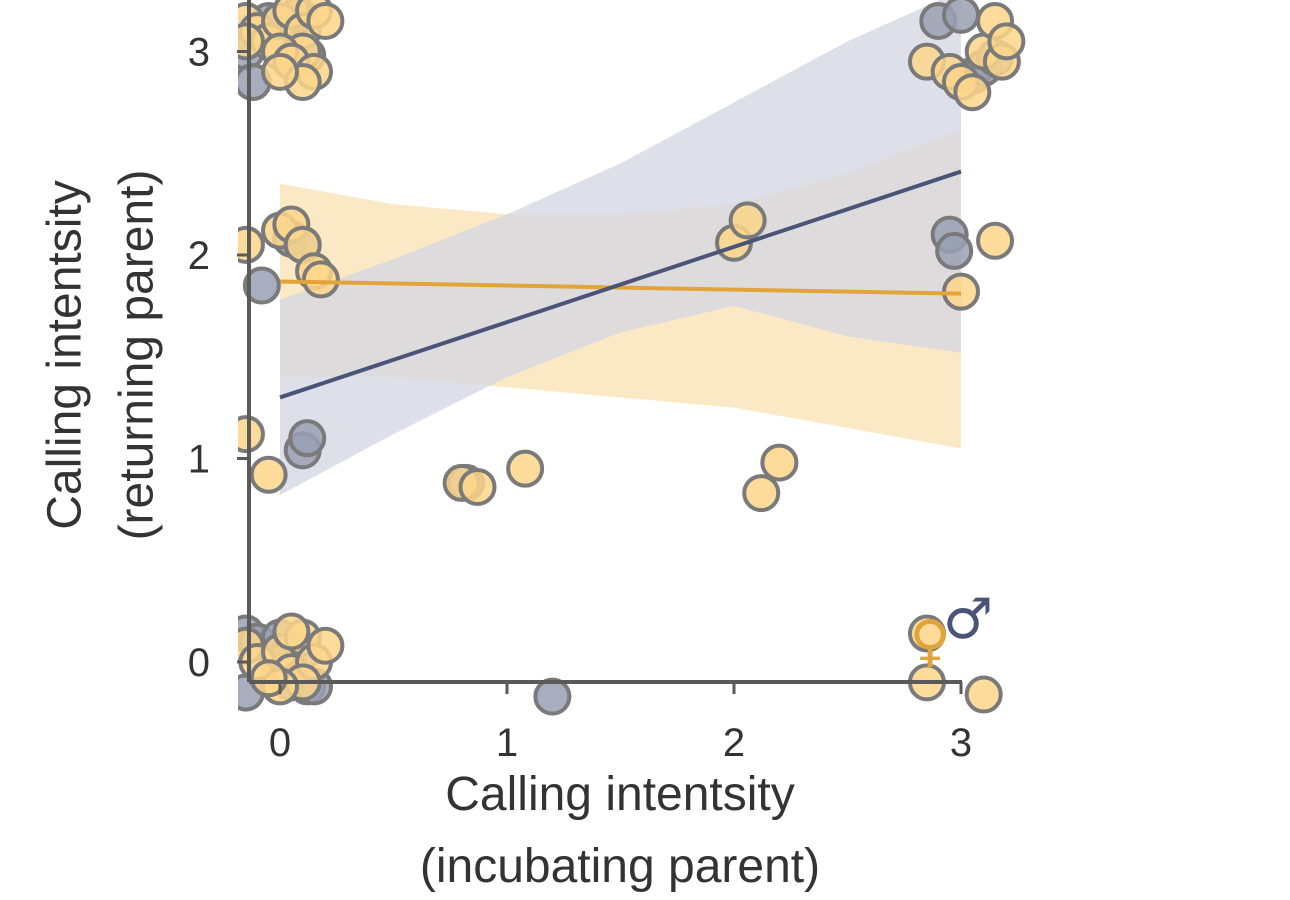 The width and height of the screenshot is (1290, 900). Describe the element at coordinates (961, 743) in the screenshot. I see `x-tick-label: 3` at that location.